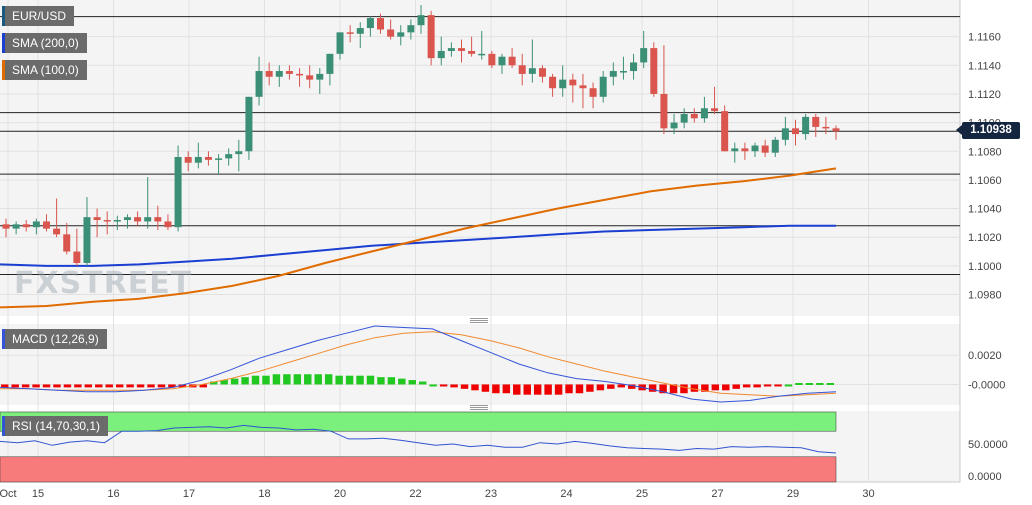 The height and width of the screenshot is (505, 1032). I want to click on y-tick-label: 0.0000, so click(985, 477).